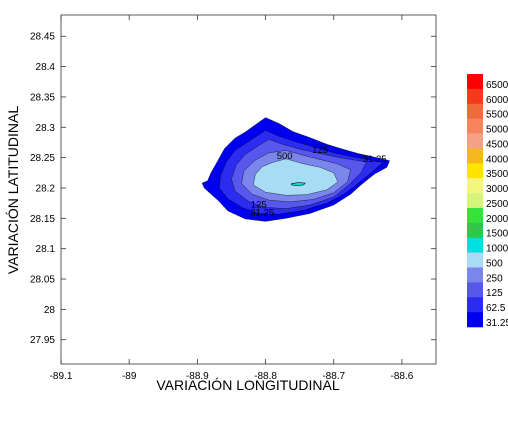  Describe the element at coordinates (497, 323) in the screenshot. I see `legend-label: 31.25` at that location.